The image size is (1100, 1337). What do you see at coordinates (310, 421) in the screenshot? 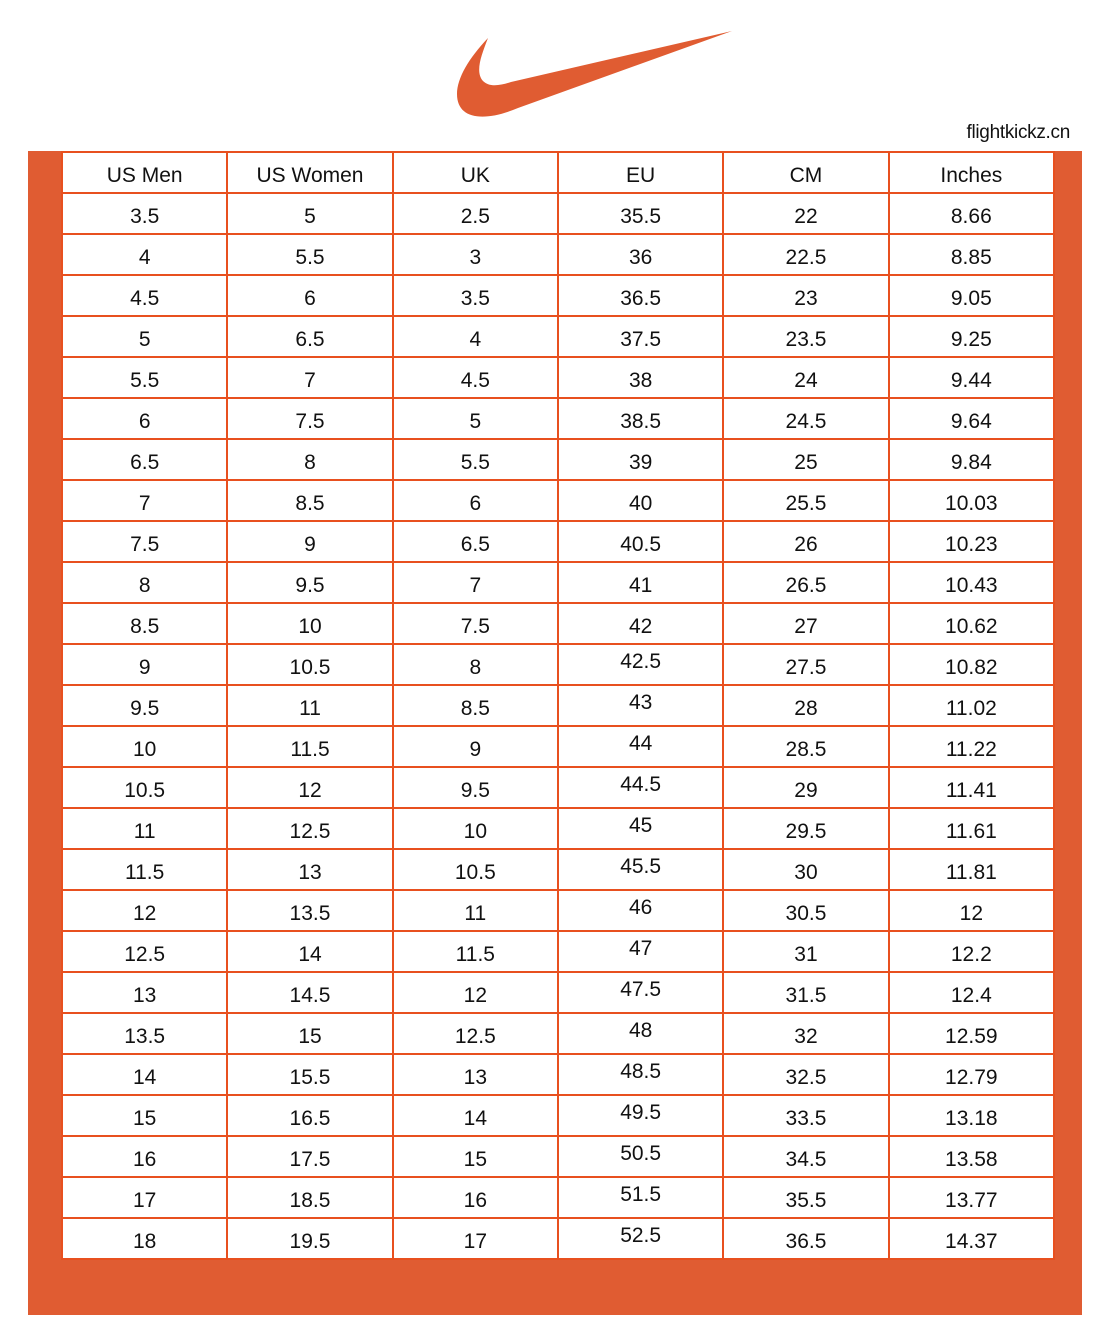
I see `cell-value: 7.5` at bounding box center [310, 421].